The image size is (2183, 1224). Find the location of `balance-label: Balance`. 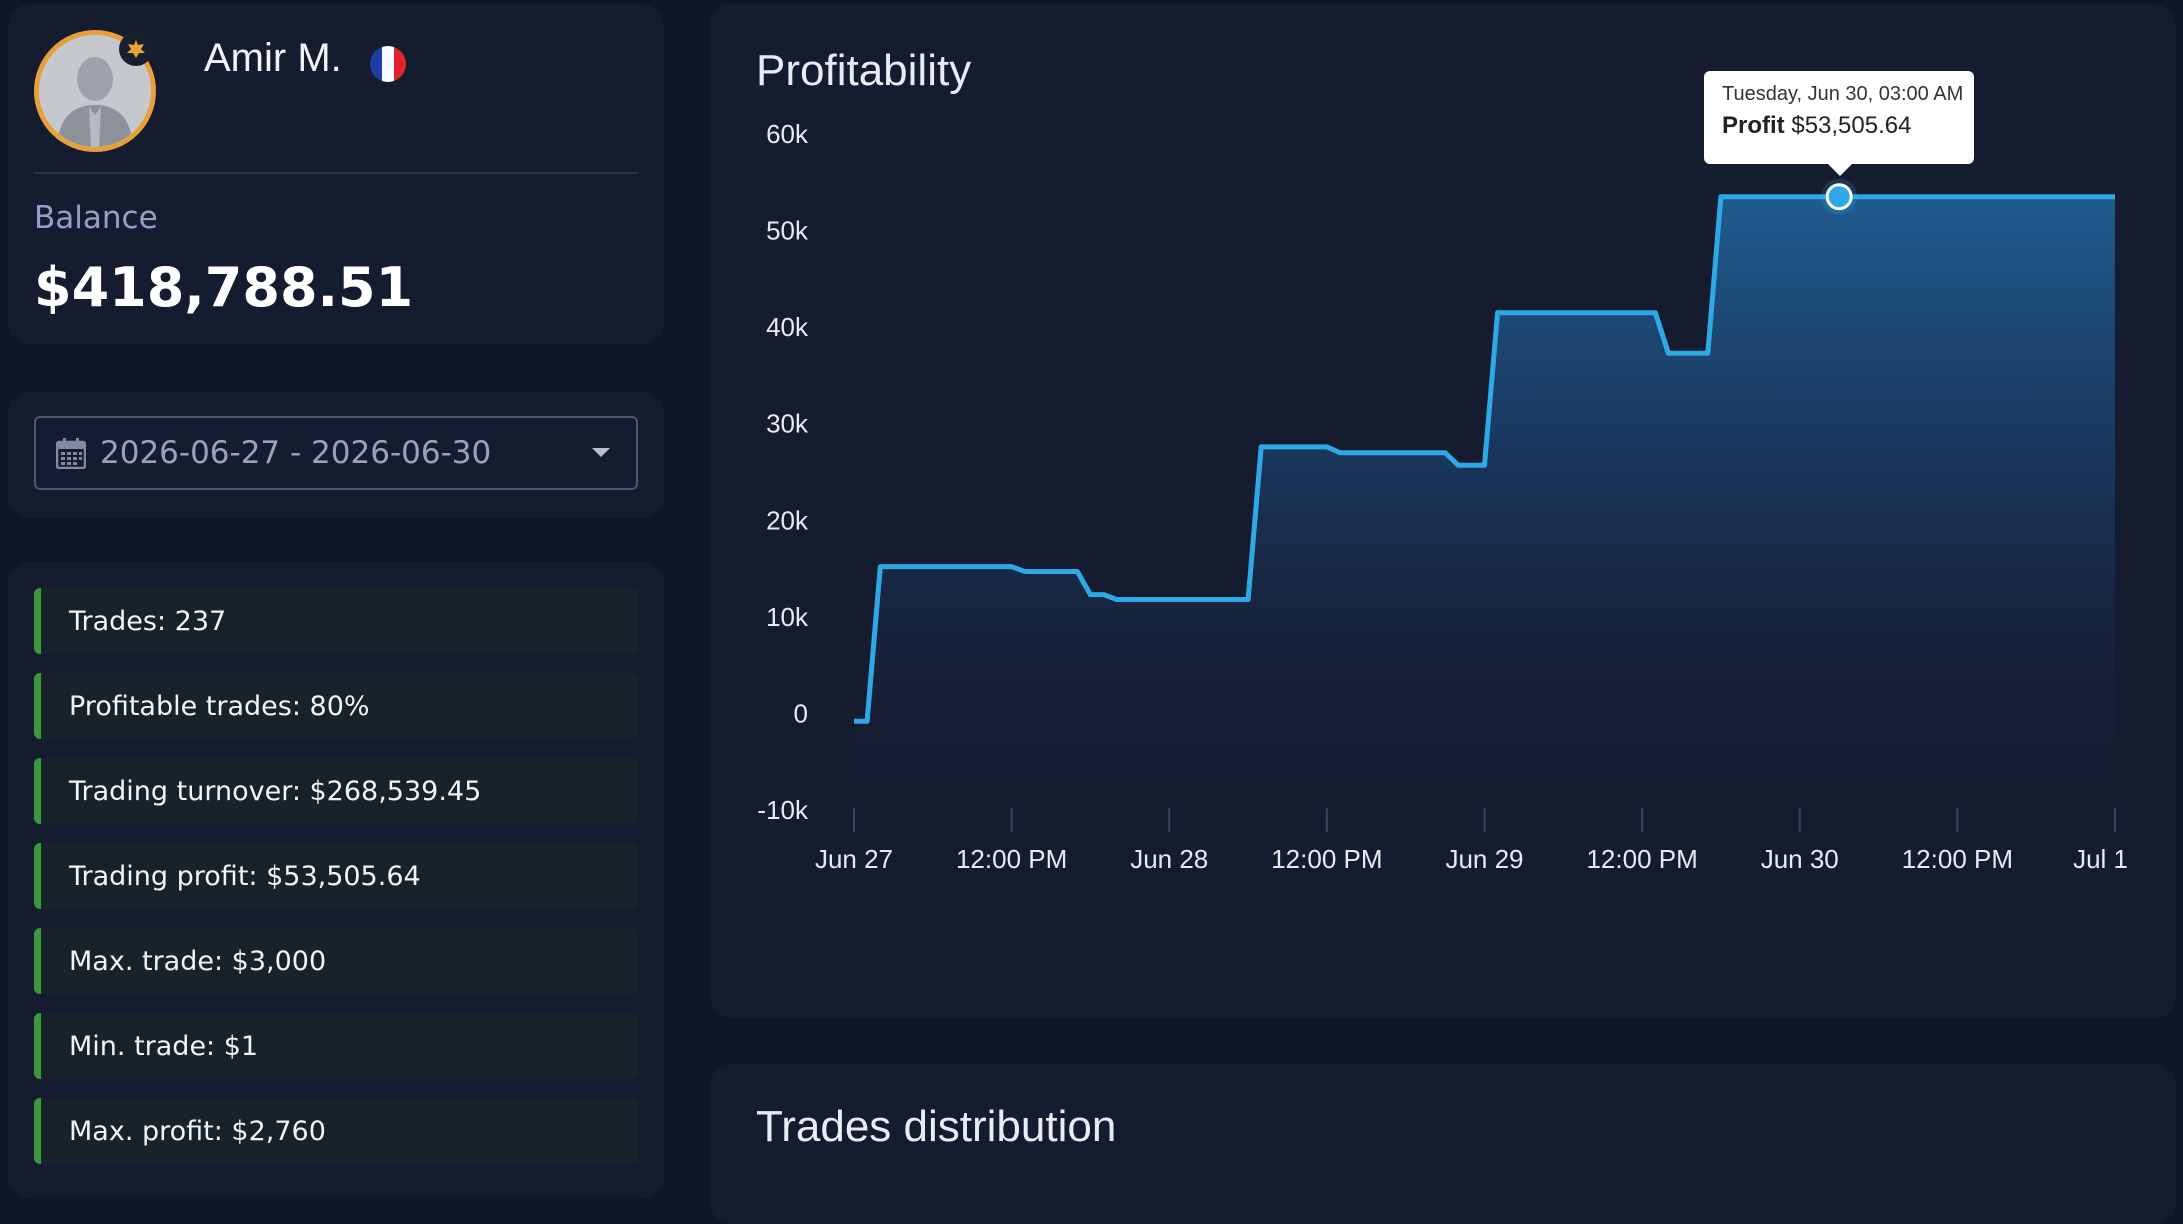

balance-label: Balance is located at coordinates (96, 218).